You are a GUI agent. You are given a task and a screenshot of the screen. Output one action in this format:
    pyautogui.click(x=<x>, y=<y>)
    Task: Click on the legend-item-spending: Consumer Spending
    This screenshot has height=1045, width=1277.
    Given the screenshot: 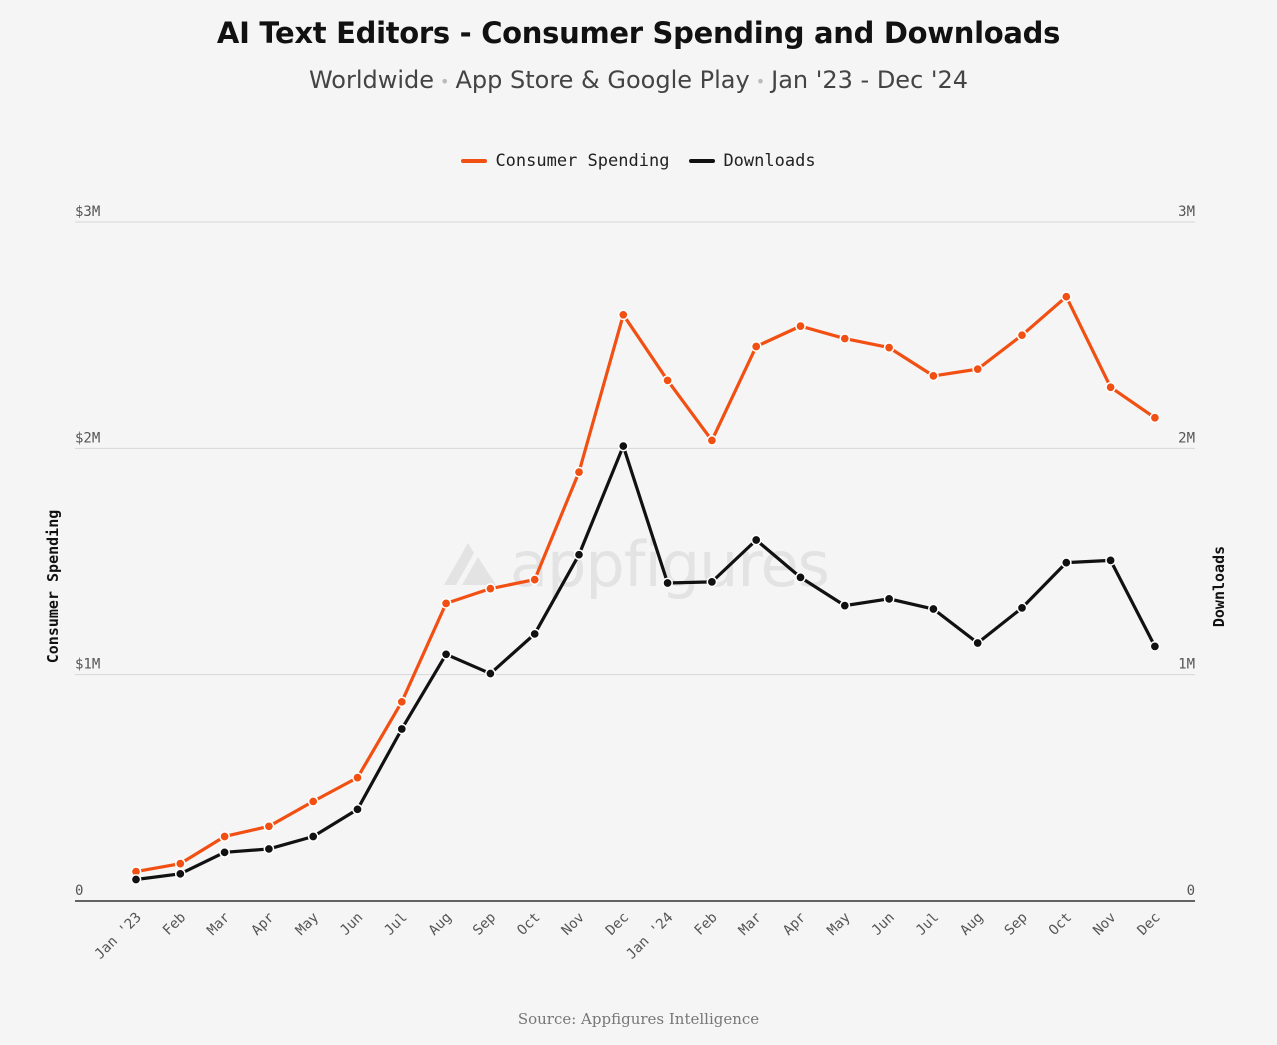 What is the action you would take?
    pyautogui.click(x=565, y=161)
    